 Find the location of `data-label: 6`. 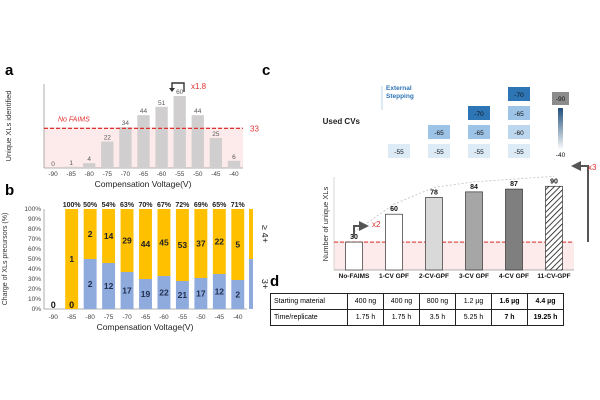

data-label: 6 is located at coordinates (234, 157).